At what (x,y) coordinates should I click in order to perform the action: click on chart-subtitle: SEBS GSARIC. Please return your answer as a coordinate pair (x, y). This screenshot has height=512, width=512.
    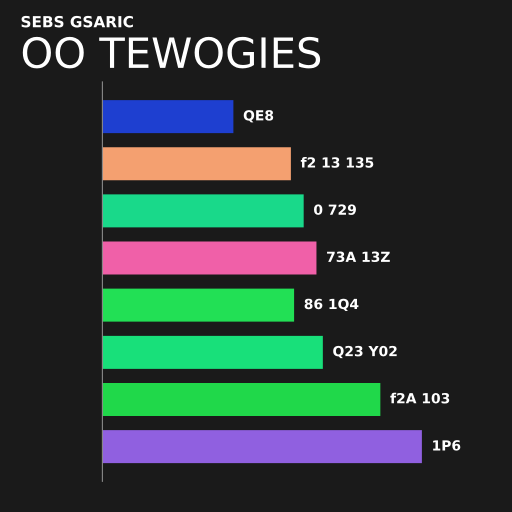
    Looking at the image, I should click on (77, 22).